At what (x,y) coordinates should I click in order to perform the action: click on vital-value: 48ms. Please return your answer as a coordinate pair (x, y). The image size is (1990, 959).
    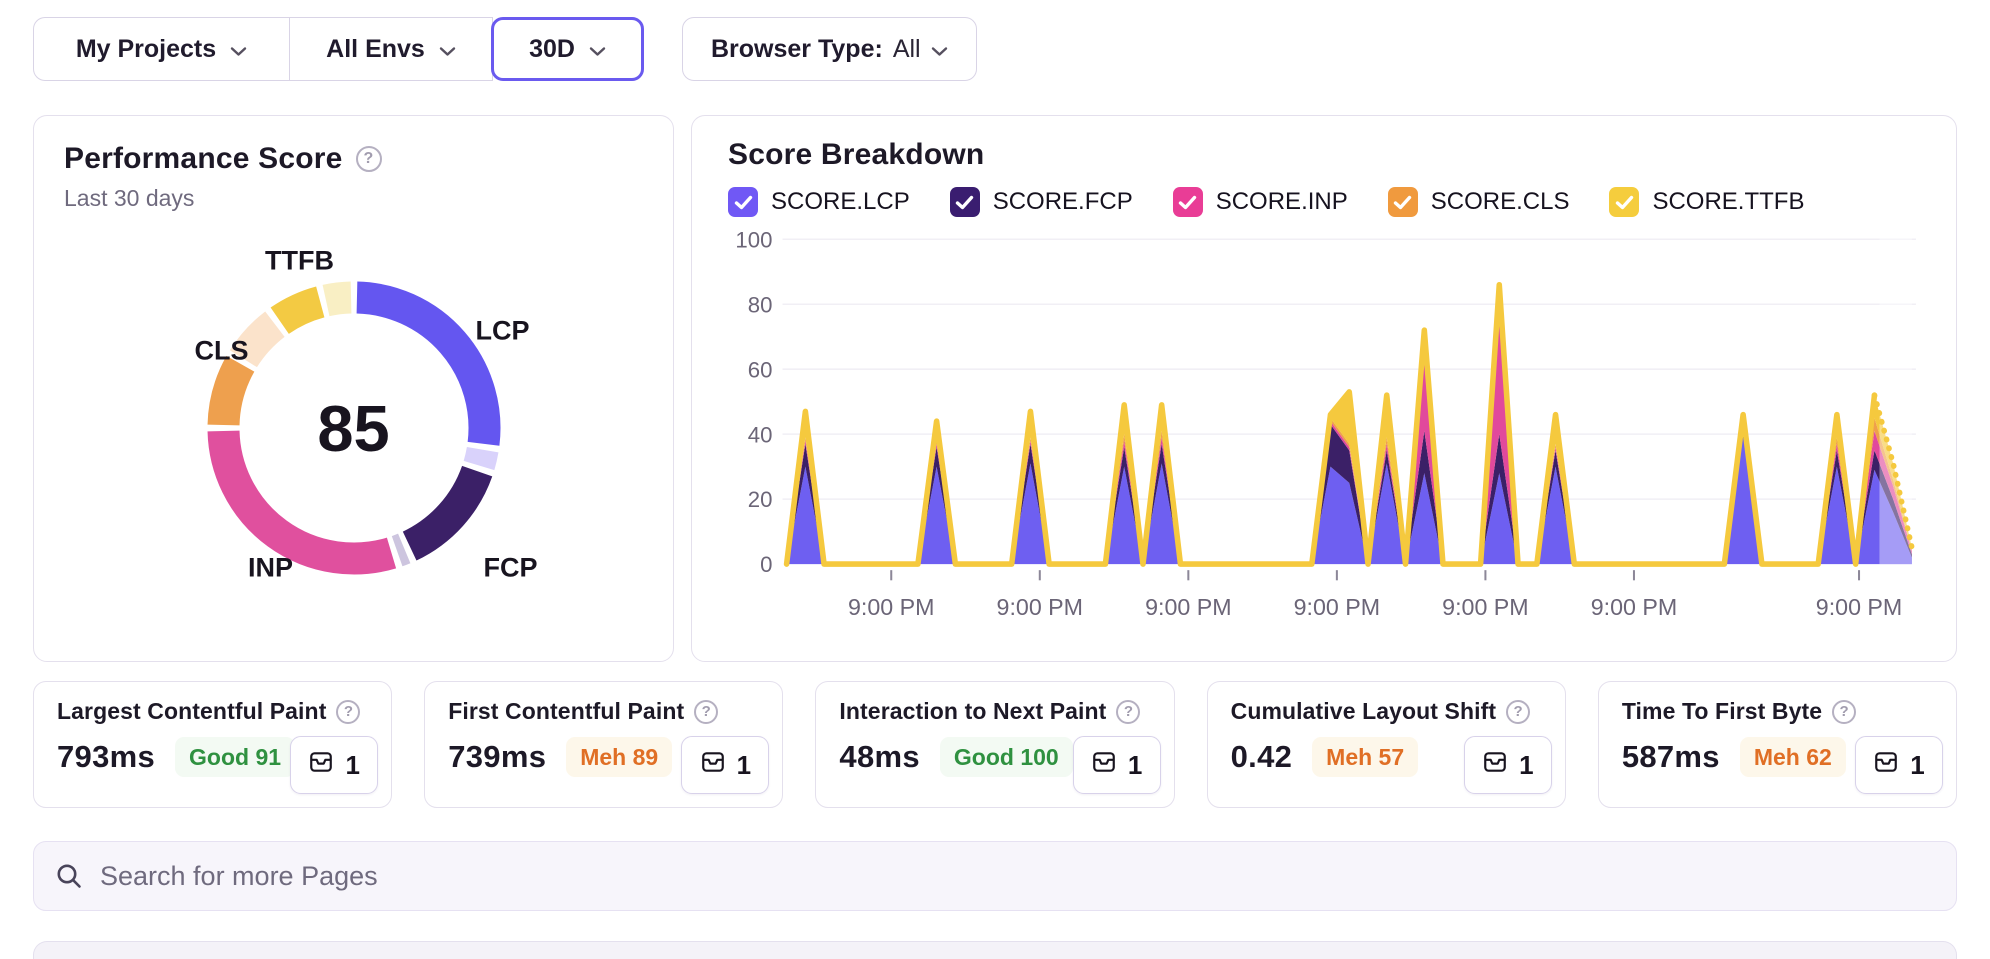
    Looking at the image, I should click on (879, 756).